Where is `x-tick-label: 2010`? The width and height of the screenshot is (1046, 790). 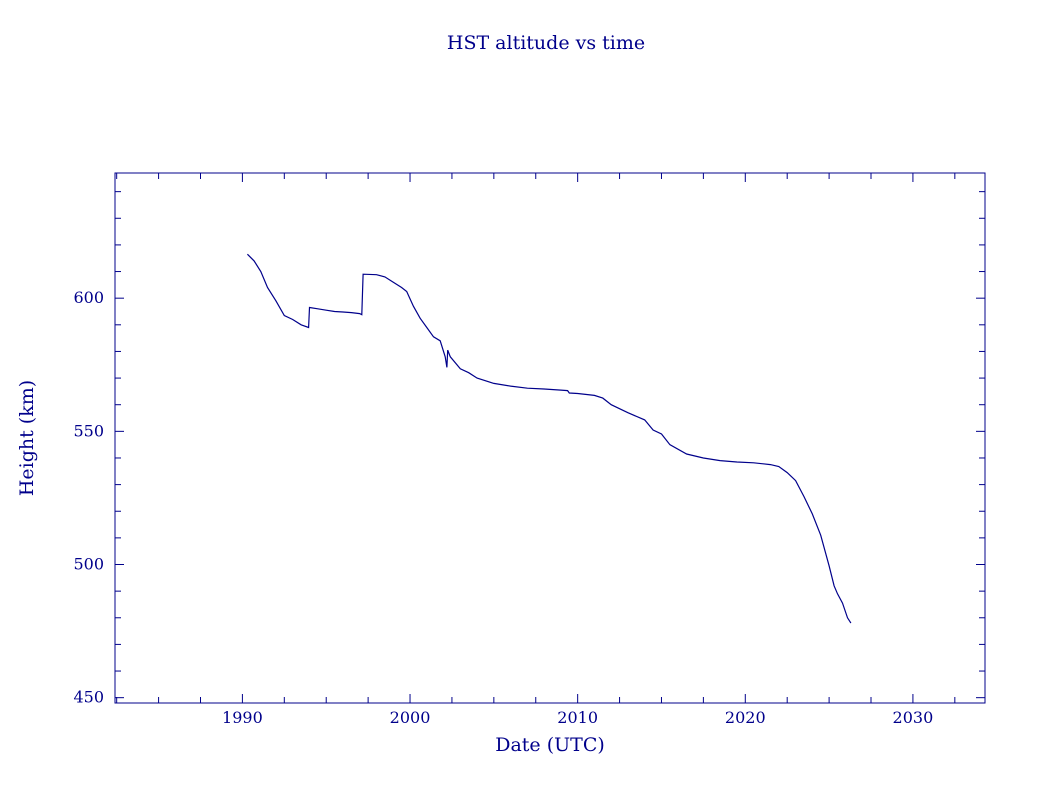 x-tick-label: 2010 is located at coordinates (577, 717).